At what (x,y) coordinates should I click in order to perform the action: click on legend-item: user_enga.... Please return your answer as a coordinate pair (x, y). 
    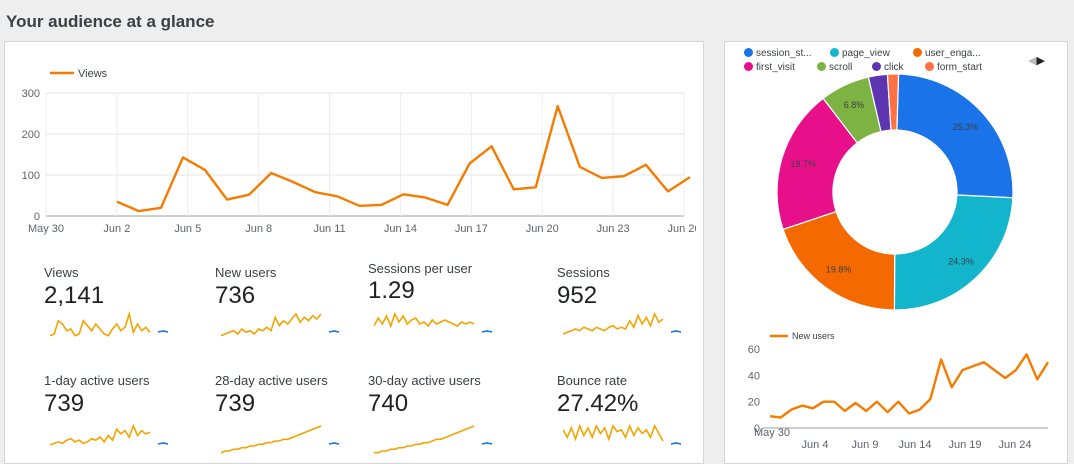
    Looking at the image, I should click on (947, 53).